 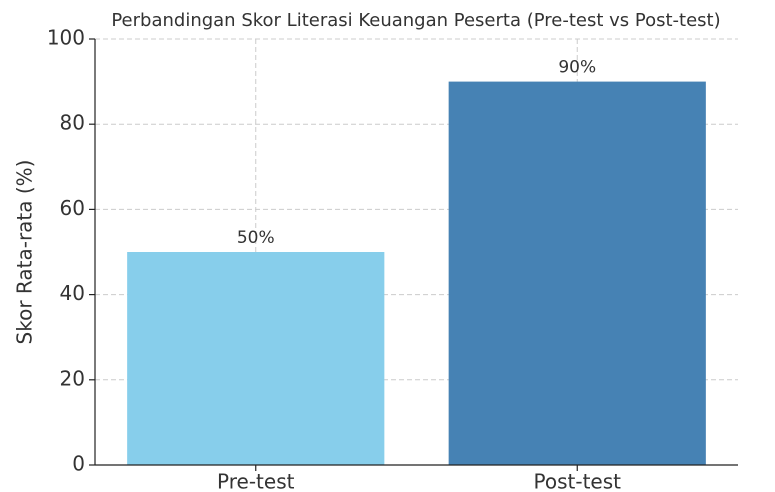 What do you see at coordinates (66, 38) in the screenshot?
I see `y-tick-label: 100` at bounding box center [66, 38].